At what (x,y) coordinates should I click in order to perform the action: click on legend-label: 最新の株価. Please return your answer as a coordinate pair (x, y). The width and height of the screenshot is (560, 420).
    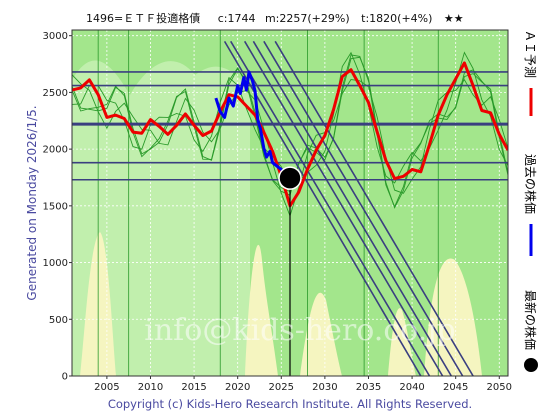
    Looking at the image, I should click on (530, 320).